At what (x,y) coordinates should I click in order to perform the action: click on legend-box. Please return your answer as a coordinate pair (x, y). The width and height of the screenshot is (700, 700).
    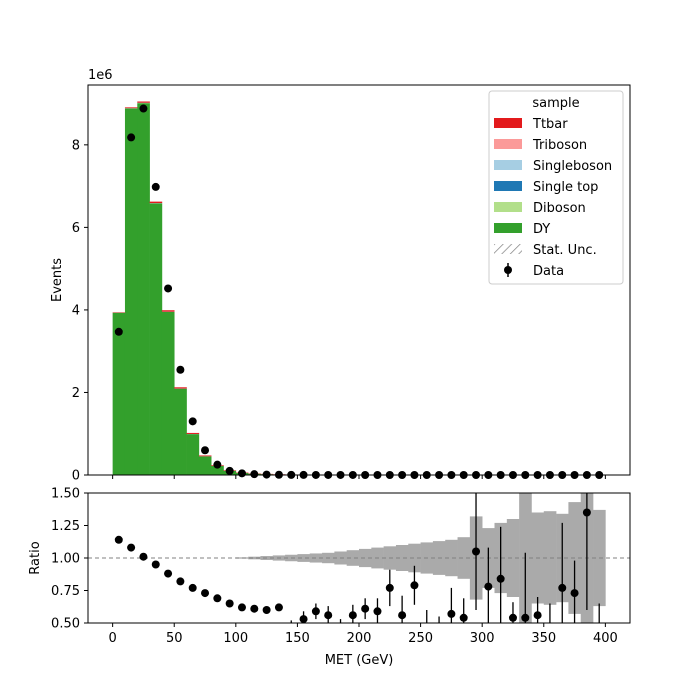
    Looking at the image, I should click on (556, 187).